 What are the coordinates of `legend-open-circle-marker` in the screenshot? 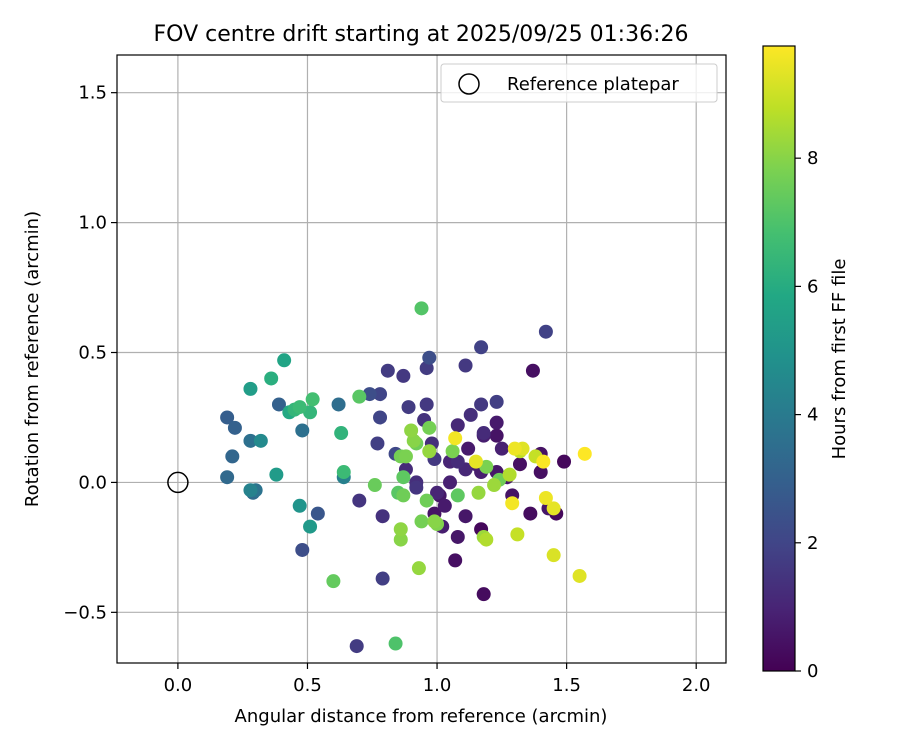 It's located at (469, 84).